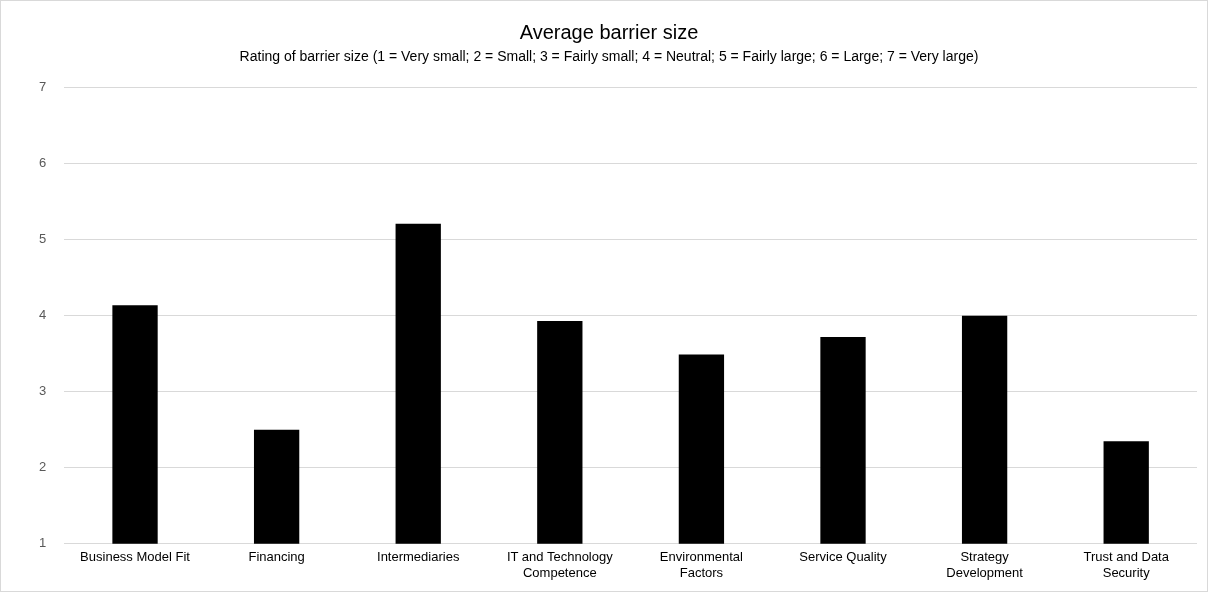 The width and height of the screenshot is (1208, 592). Describe the element at coordinates (43, 239) in the screenshot. I see `y-tick-label: 5` at that location.